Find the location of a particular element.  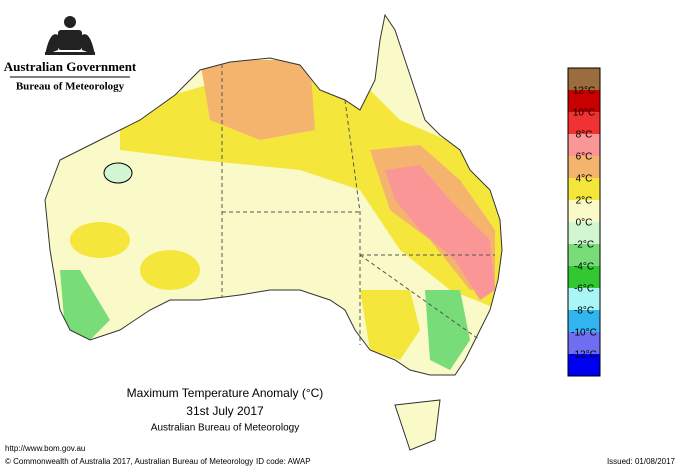

coat-of-arms is located at coordinates (70, 35).